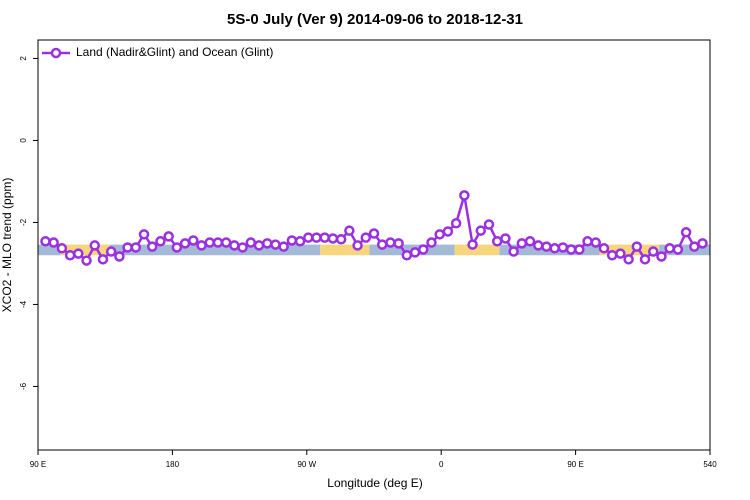 Image resolution: width=750 pixels, height=500 pixels. I want to click on legend-label: Land (Nadir&Glint) and Ocean (Glint), so click(174, 52).